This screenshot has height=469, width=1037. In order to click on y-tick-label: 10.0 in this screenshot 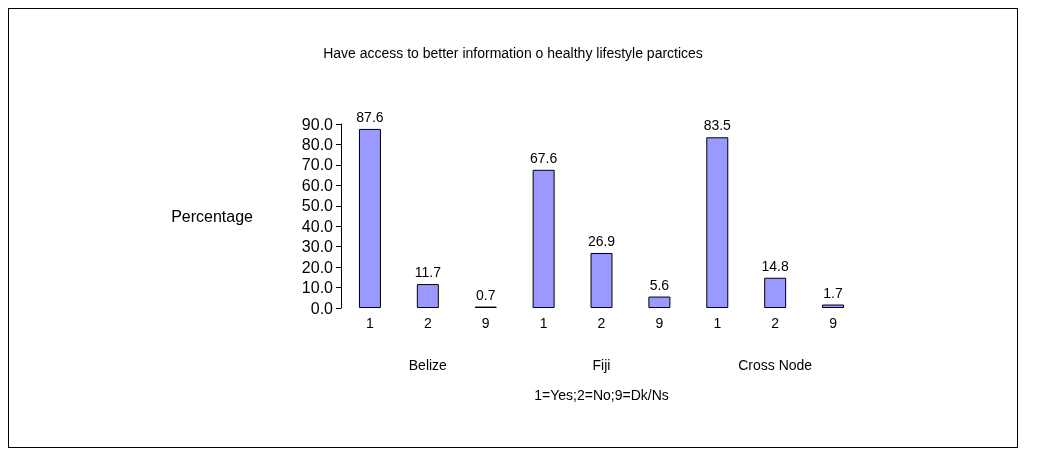, I will do `click(317, 288)`.